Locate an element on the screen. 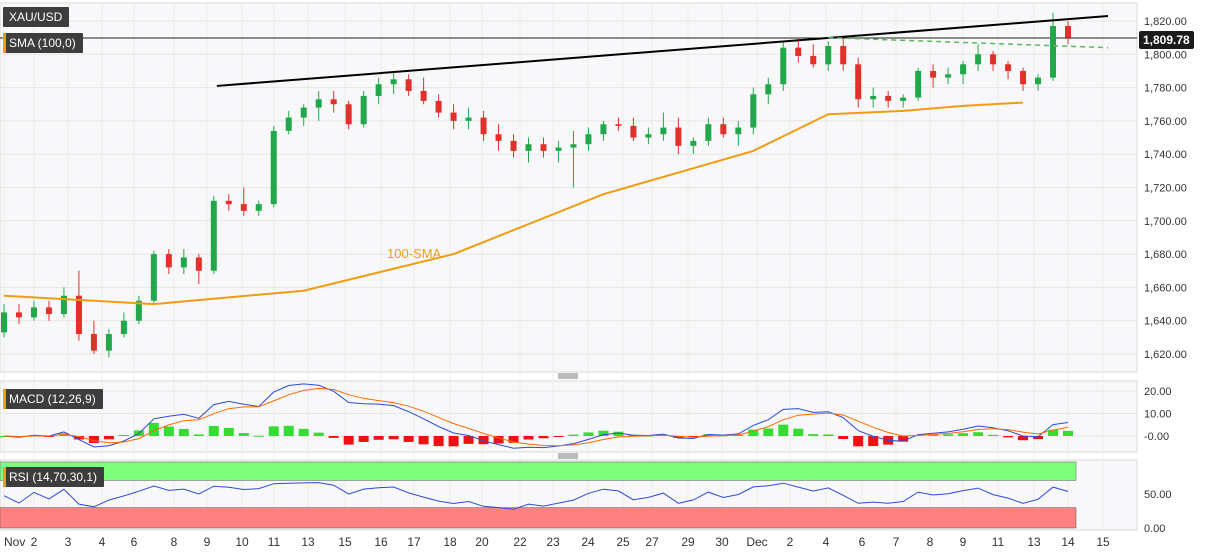 The image size is (1207, 555). rsi-tick-label: 0.00 is located at coordinates (1154, 529).